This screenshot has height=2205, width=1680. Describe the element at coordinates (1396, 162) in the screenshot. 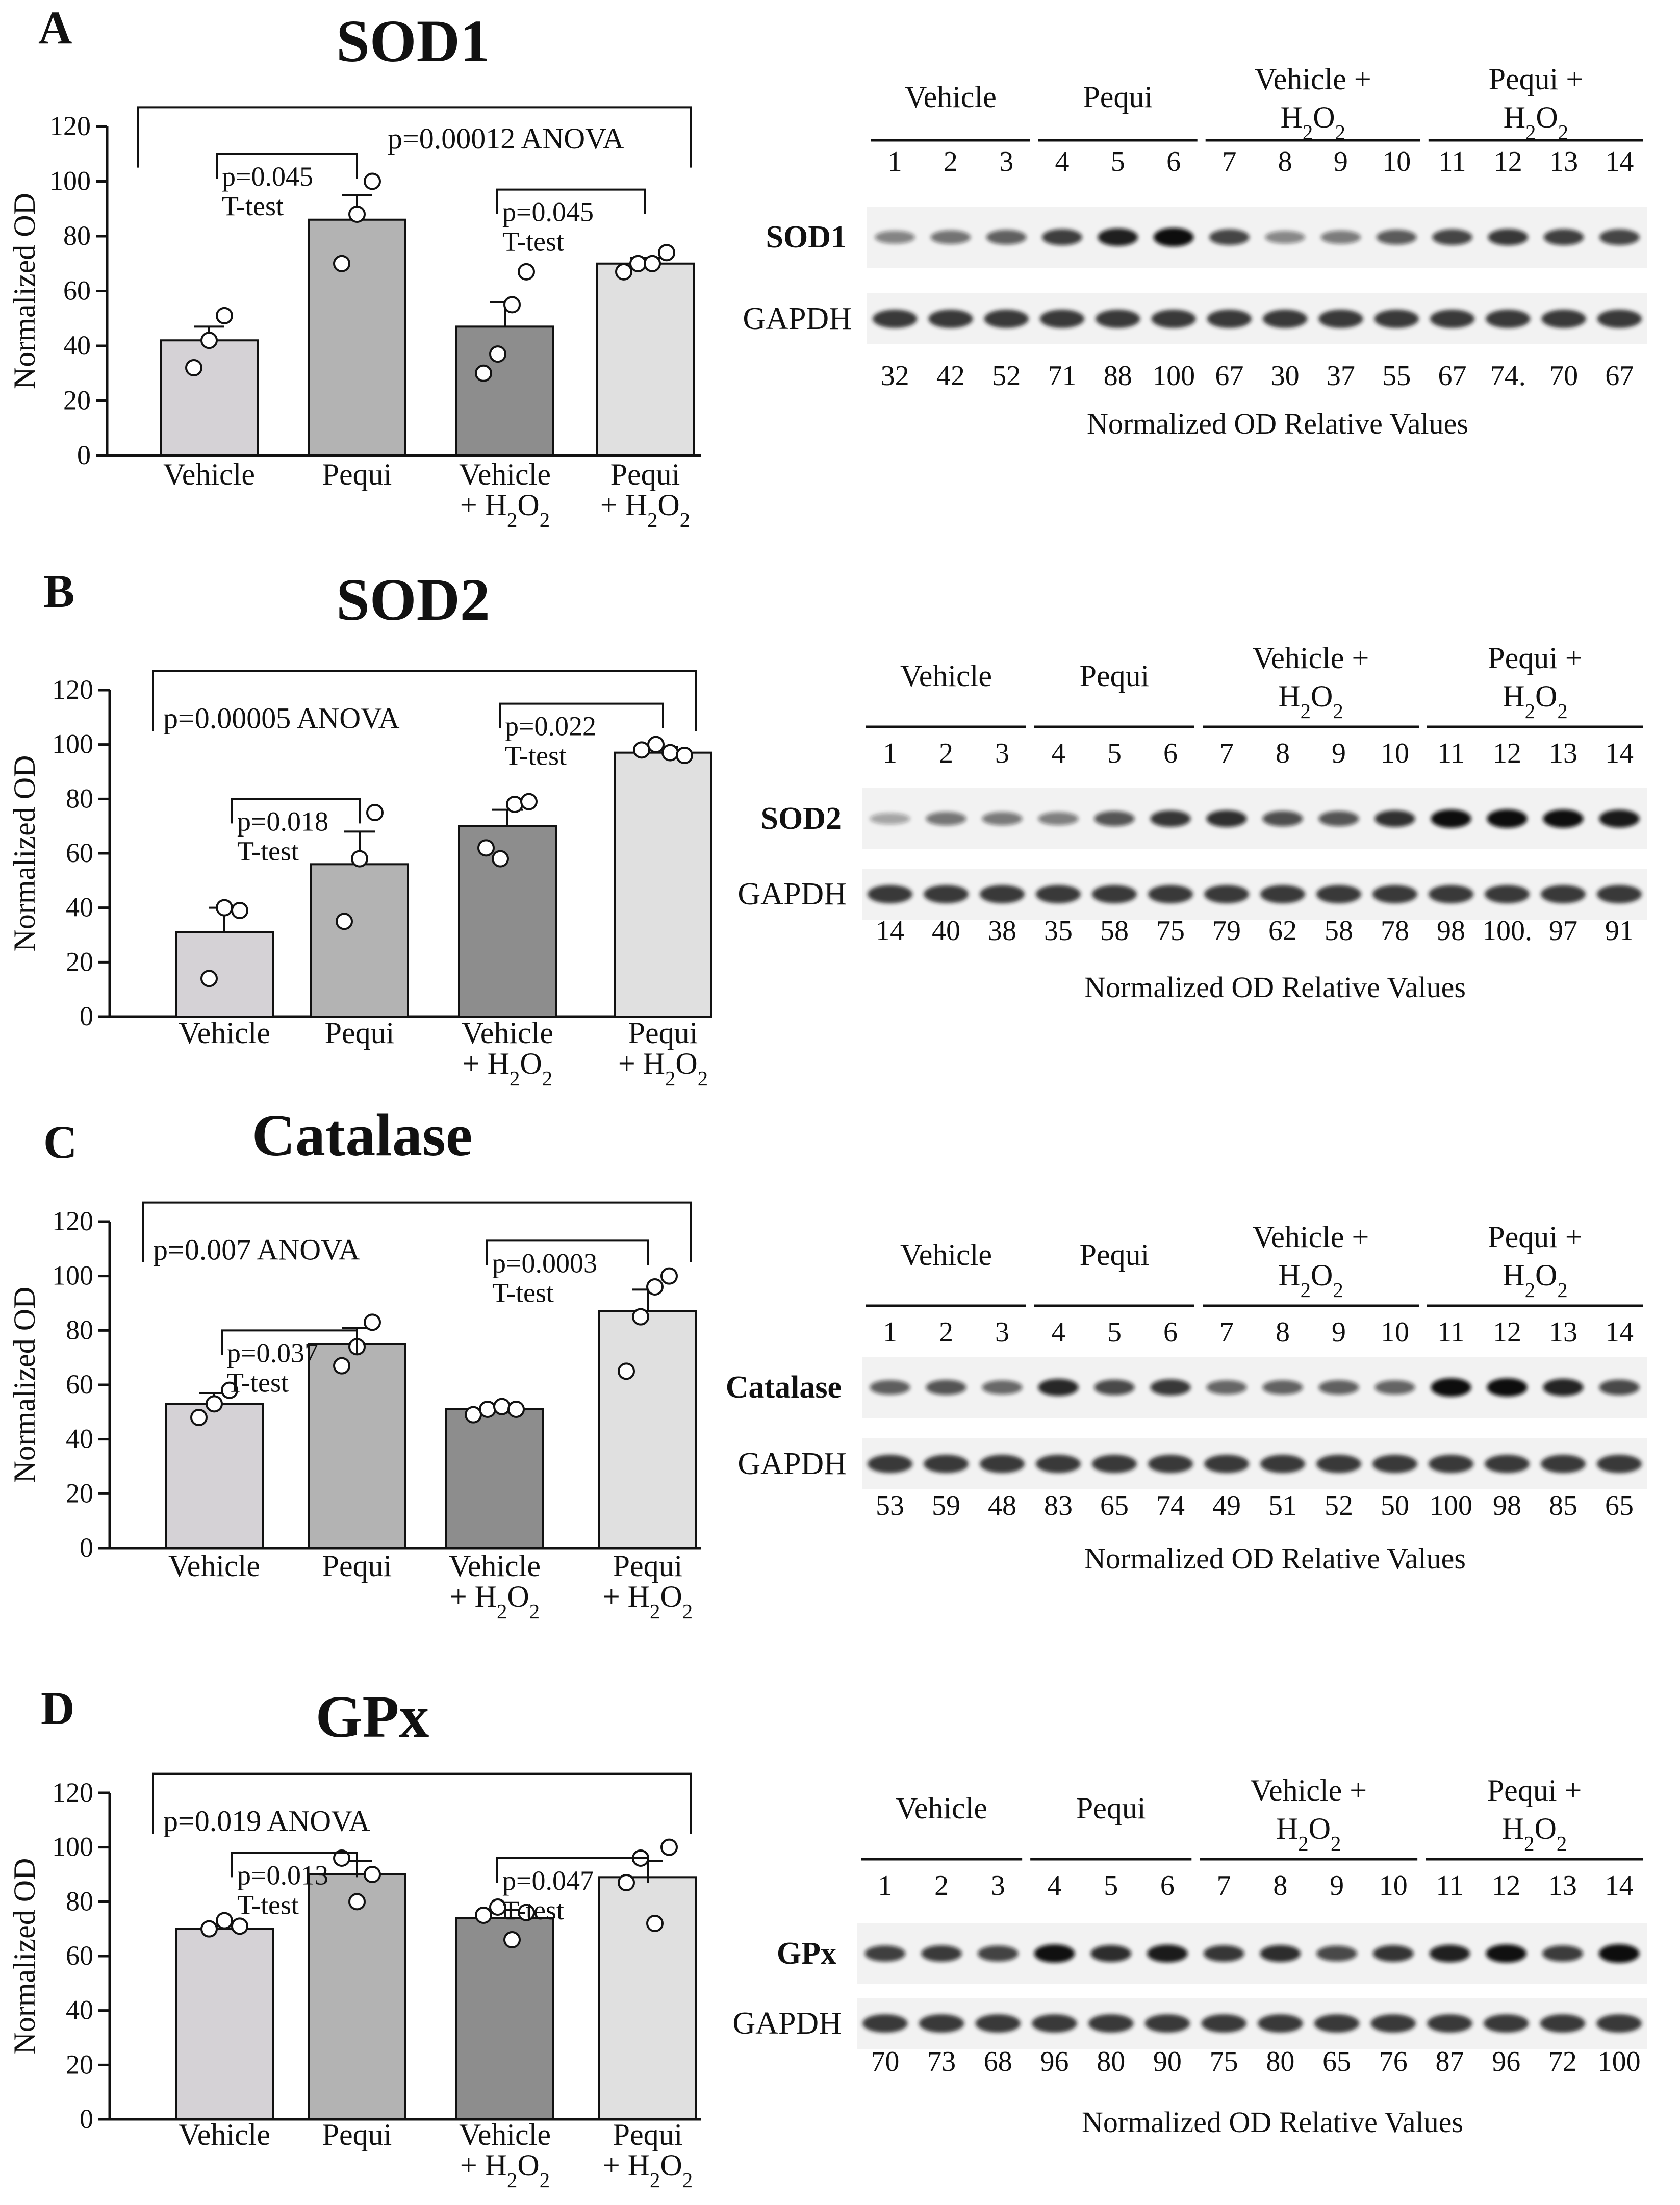

I see `lane-number: 10` at that location.